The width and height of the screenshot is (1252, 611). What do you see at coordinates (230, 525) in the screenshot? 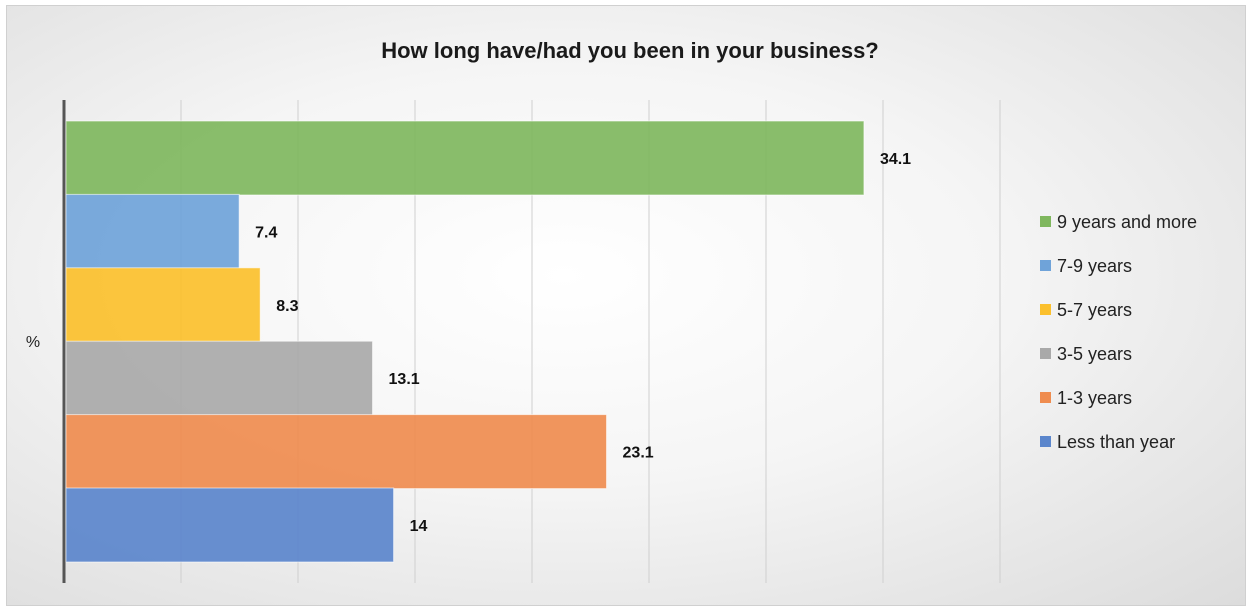
I see `bar-less-than-year` at bounding box center [230, 525].